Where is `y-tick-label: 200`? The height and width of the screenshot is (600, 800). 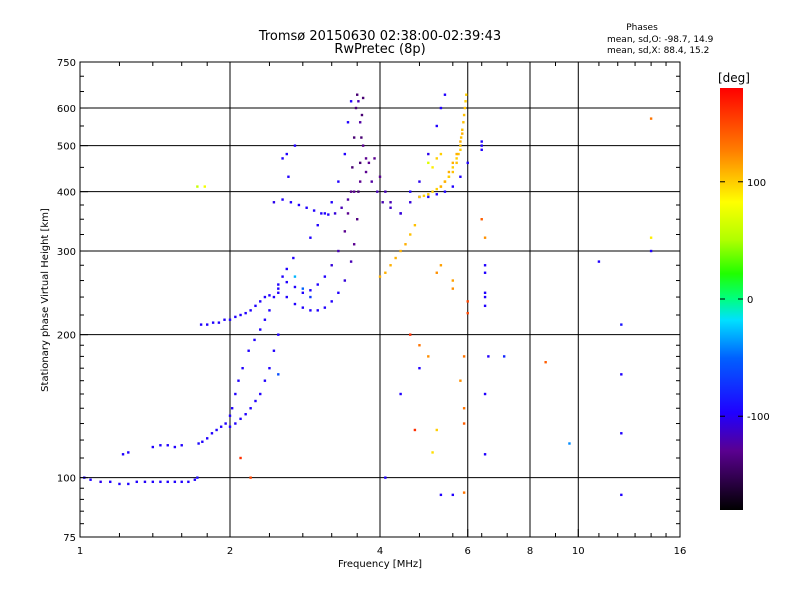
y-tick-label: 200 is located at coordinates (66, 336).